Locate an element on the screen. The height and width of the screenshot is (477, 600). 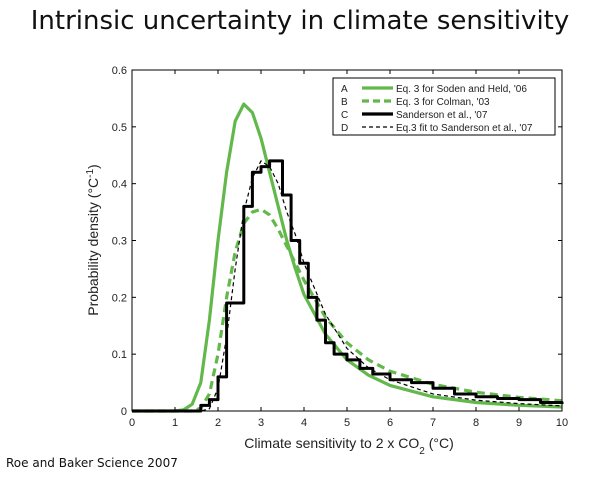
x-axis-label: Climate sensitivity to 2 x CO2 (°C) is located at coordinates (349, 446).